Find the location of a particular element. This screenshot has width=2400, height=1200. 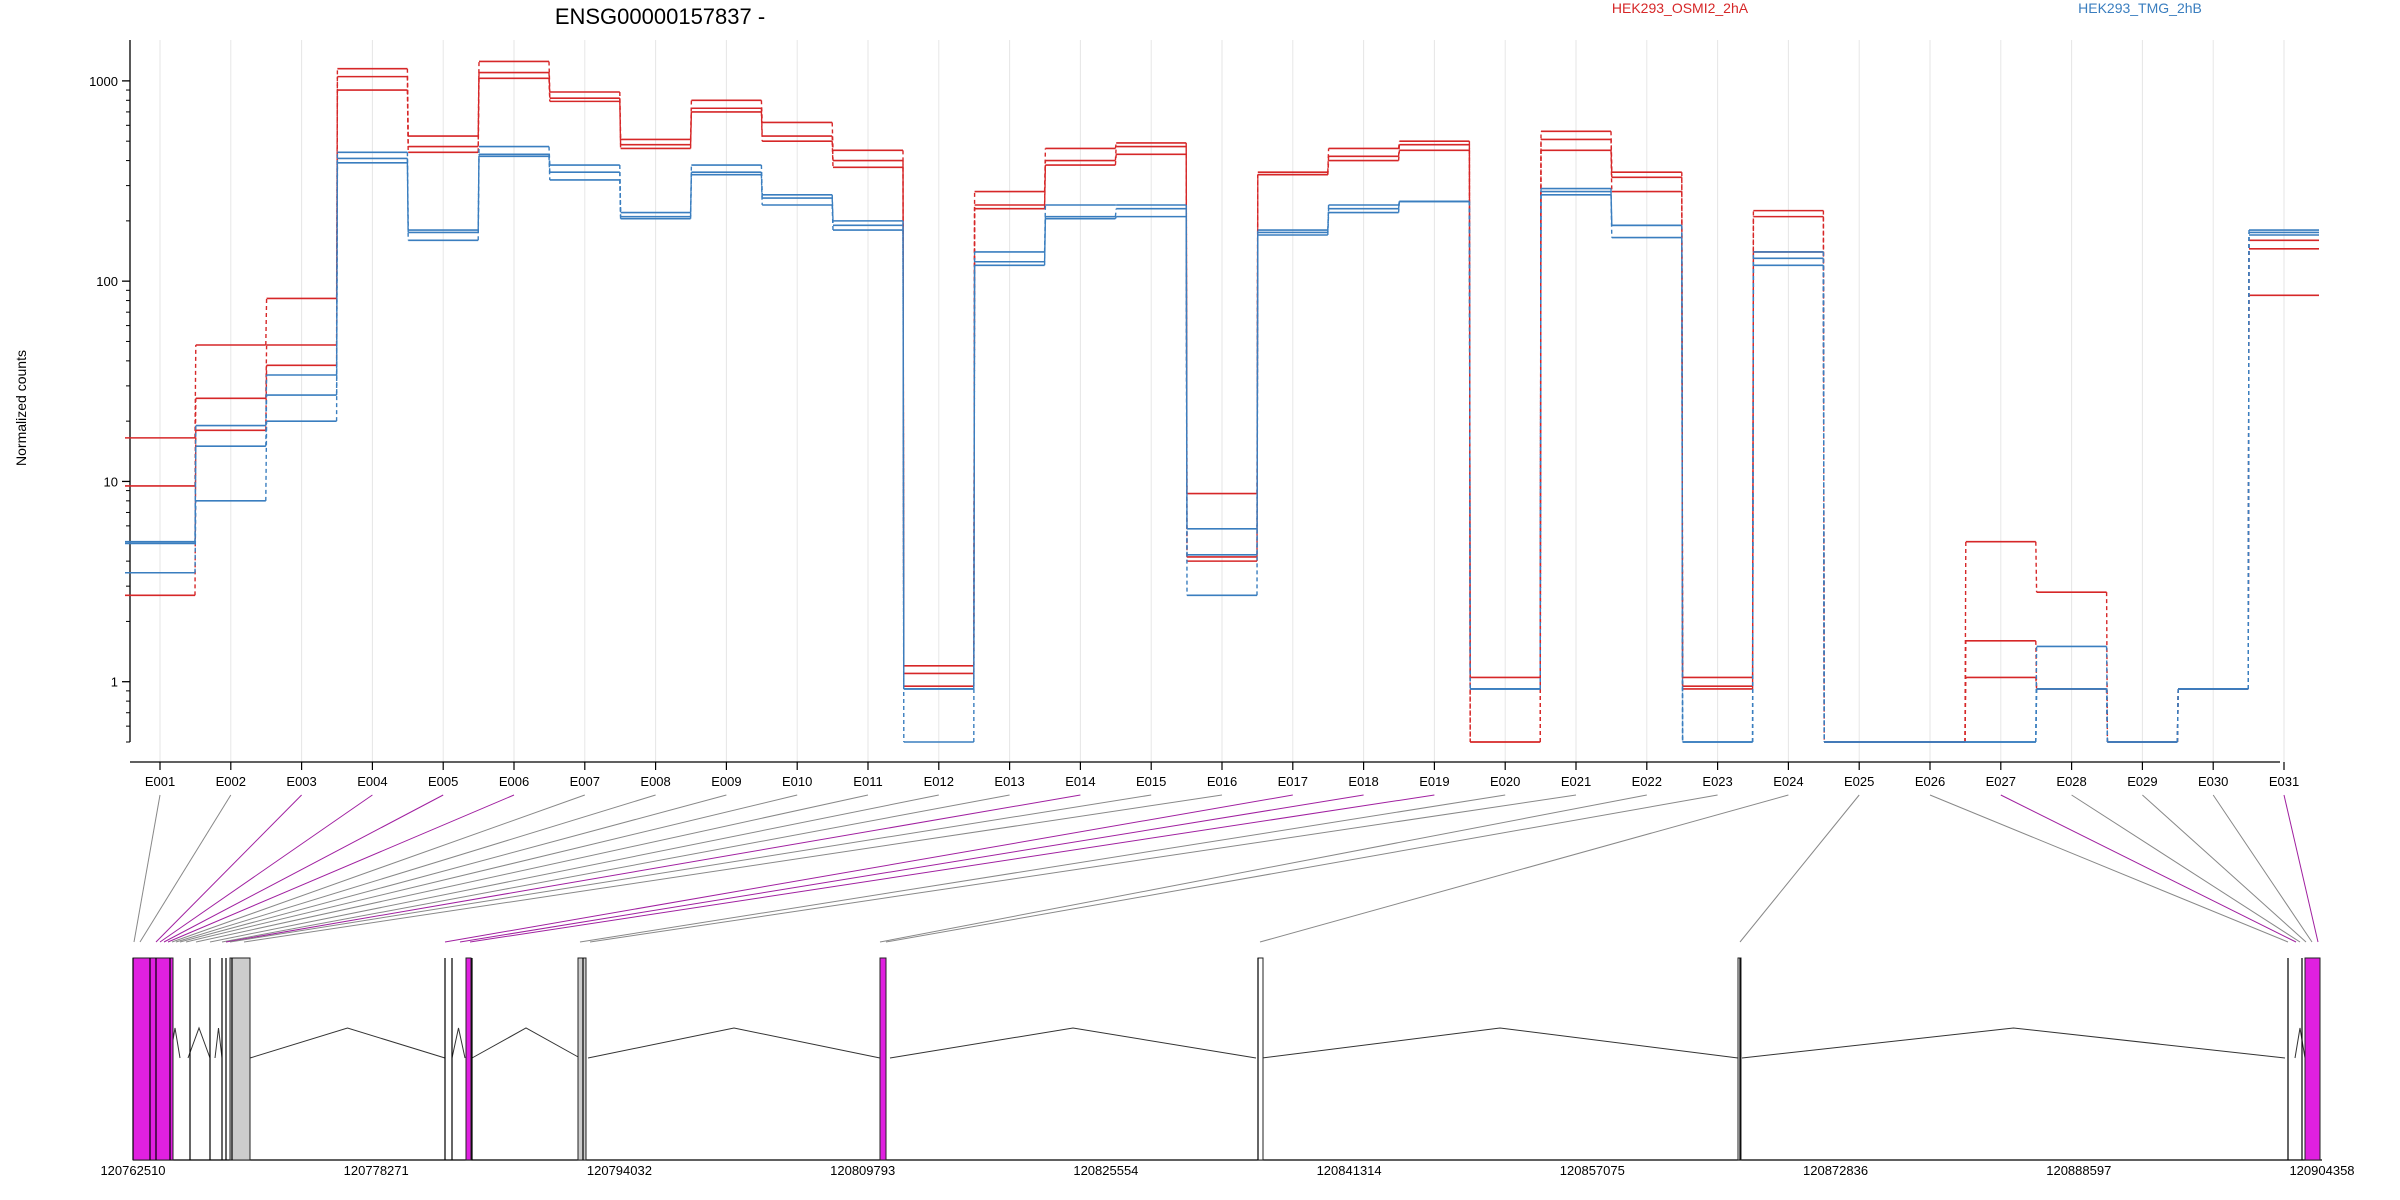

exon-connector-E014 is located at coordinates (653, 868).